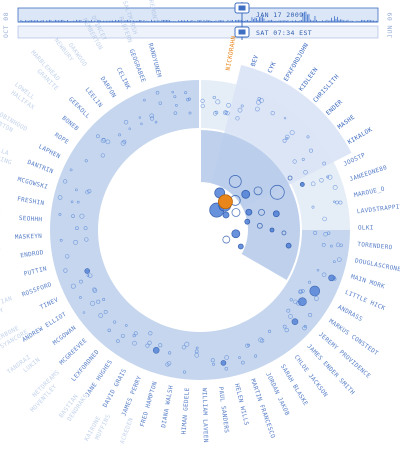  I want to click on user-label: HELEN WILLS, so click(241, 405).